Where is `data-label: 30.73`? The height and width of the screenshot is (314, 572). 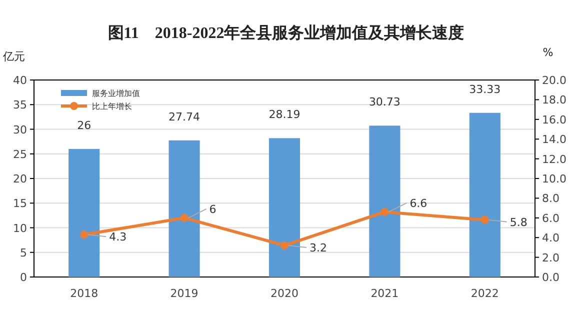
data-label: 30.73 is located at coordinates (384, 102).